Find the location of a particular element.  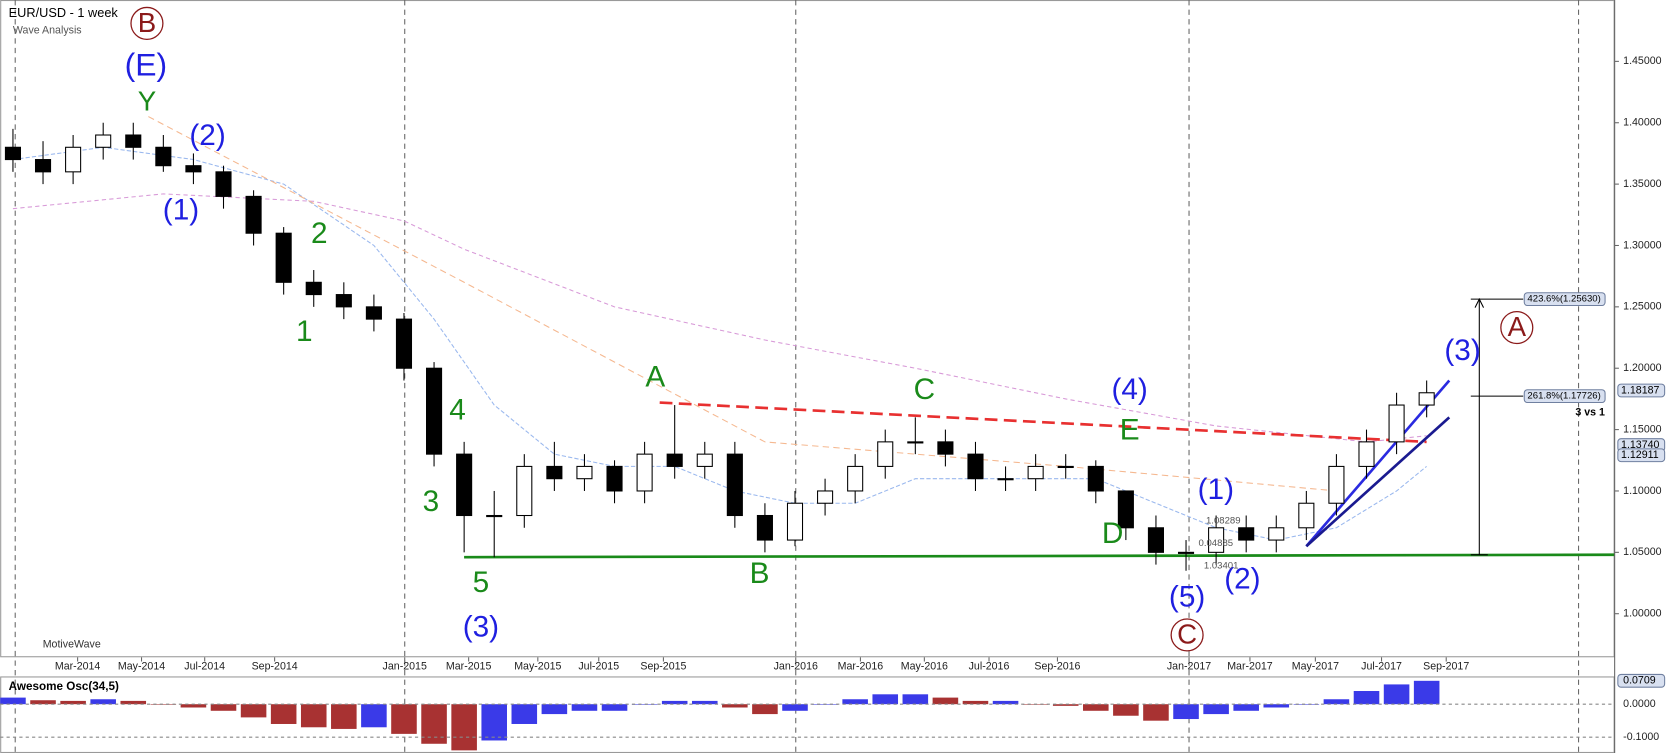

x-tick-label: Jul-2017 is located at coordinates (1381, 667).